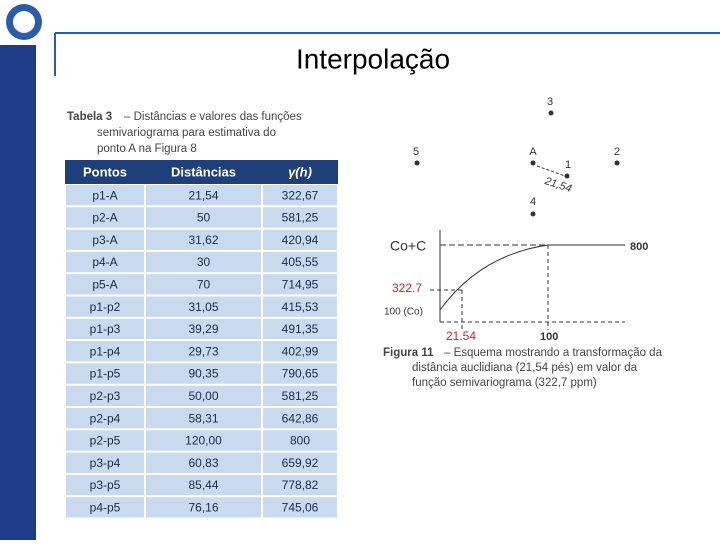 The width and height of the screenshot is (720, 545). What do you see at coordinates (416, 152) in the screenshot?
I see `point-label: 5` at bounding box center [416, 152].